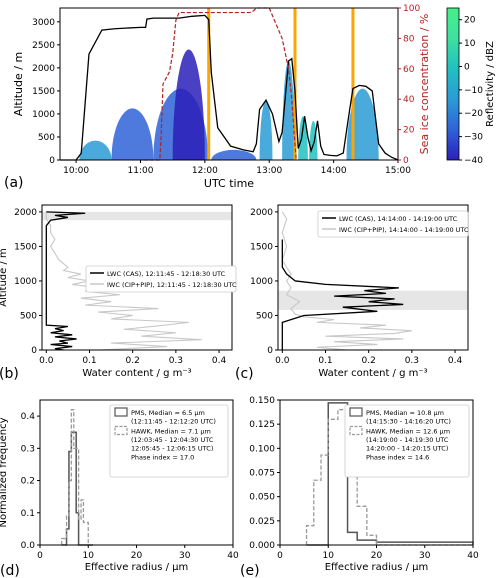  Describe the element at coordinates (372, 373) in the screenshot. I see `panel-c-xlabel: Water content / g m⁻³` at that location.